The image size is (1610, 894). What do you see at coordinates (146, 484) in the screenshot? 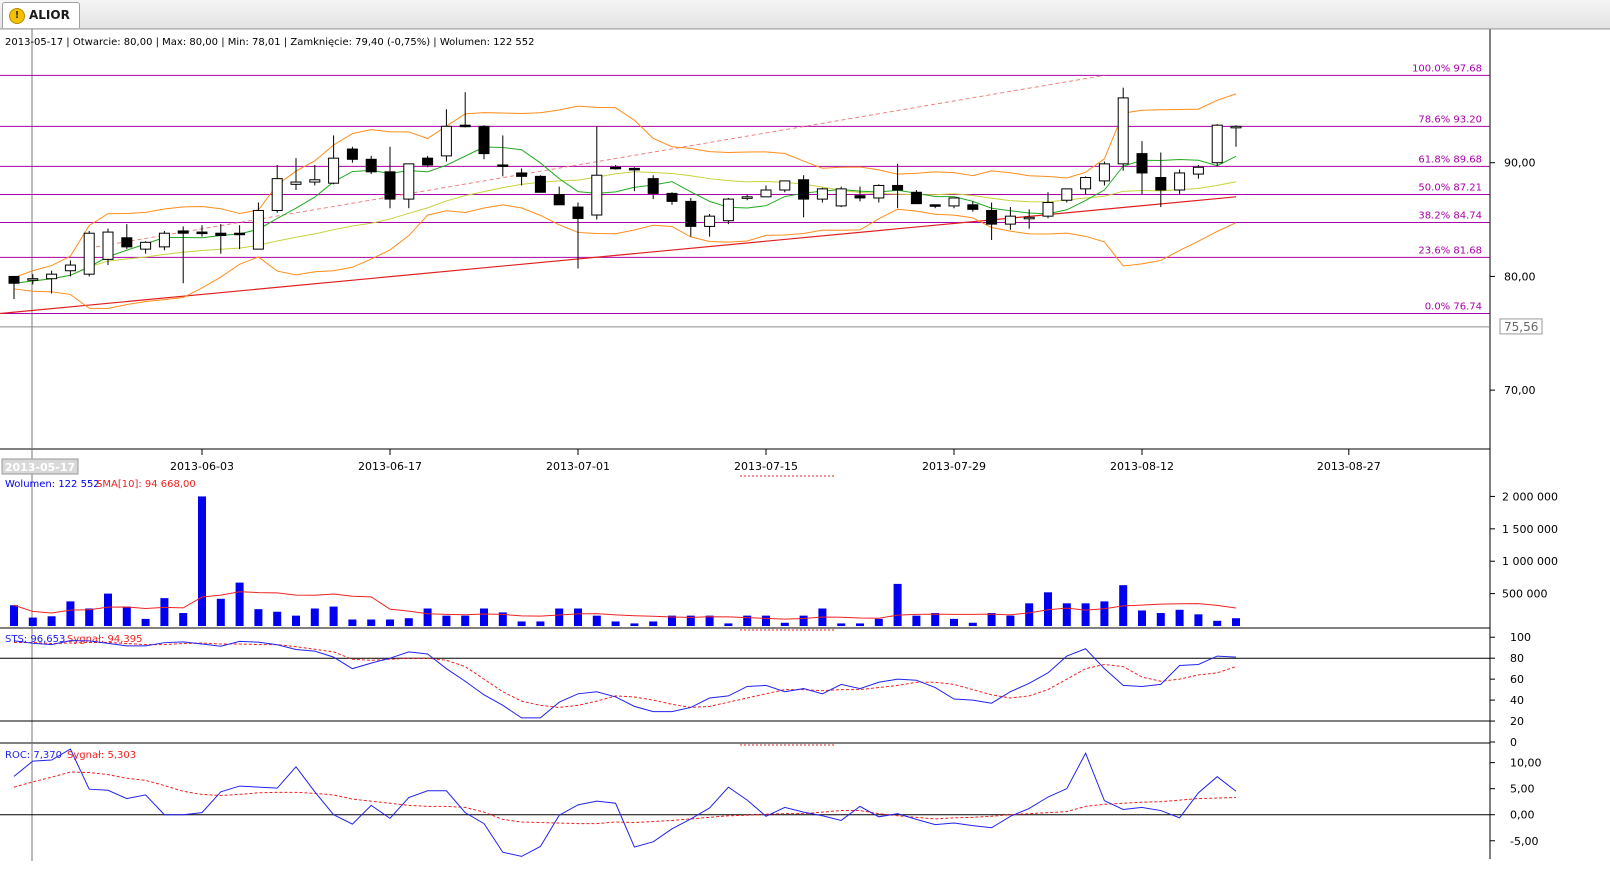
I see `volume-sma-legend: SMA[10]: 94 668,00` at bounding box center [146, 484].